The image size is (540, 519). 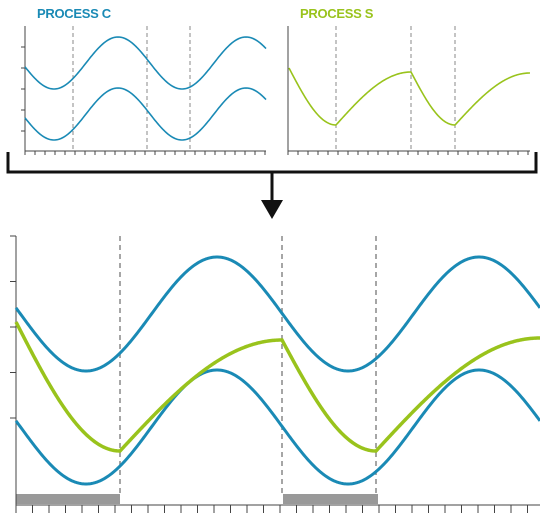 What do you see at coordinates (145, 114) in the screenshot?
I see `process-c-lower-wave` at bounding box center [145, 114].